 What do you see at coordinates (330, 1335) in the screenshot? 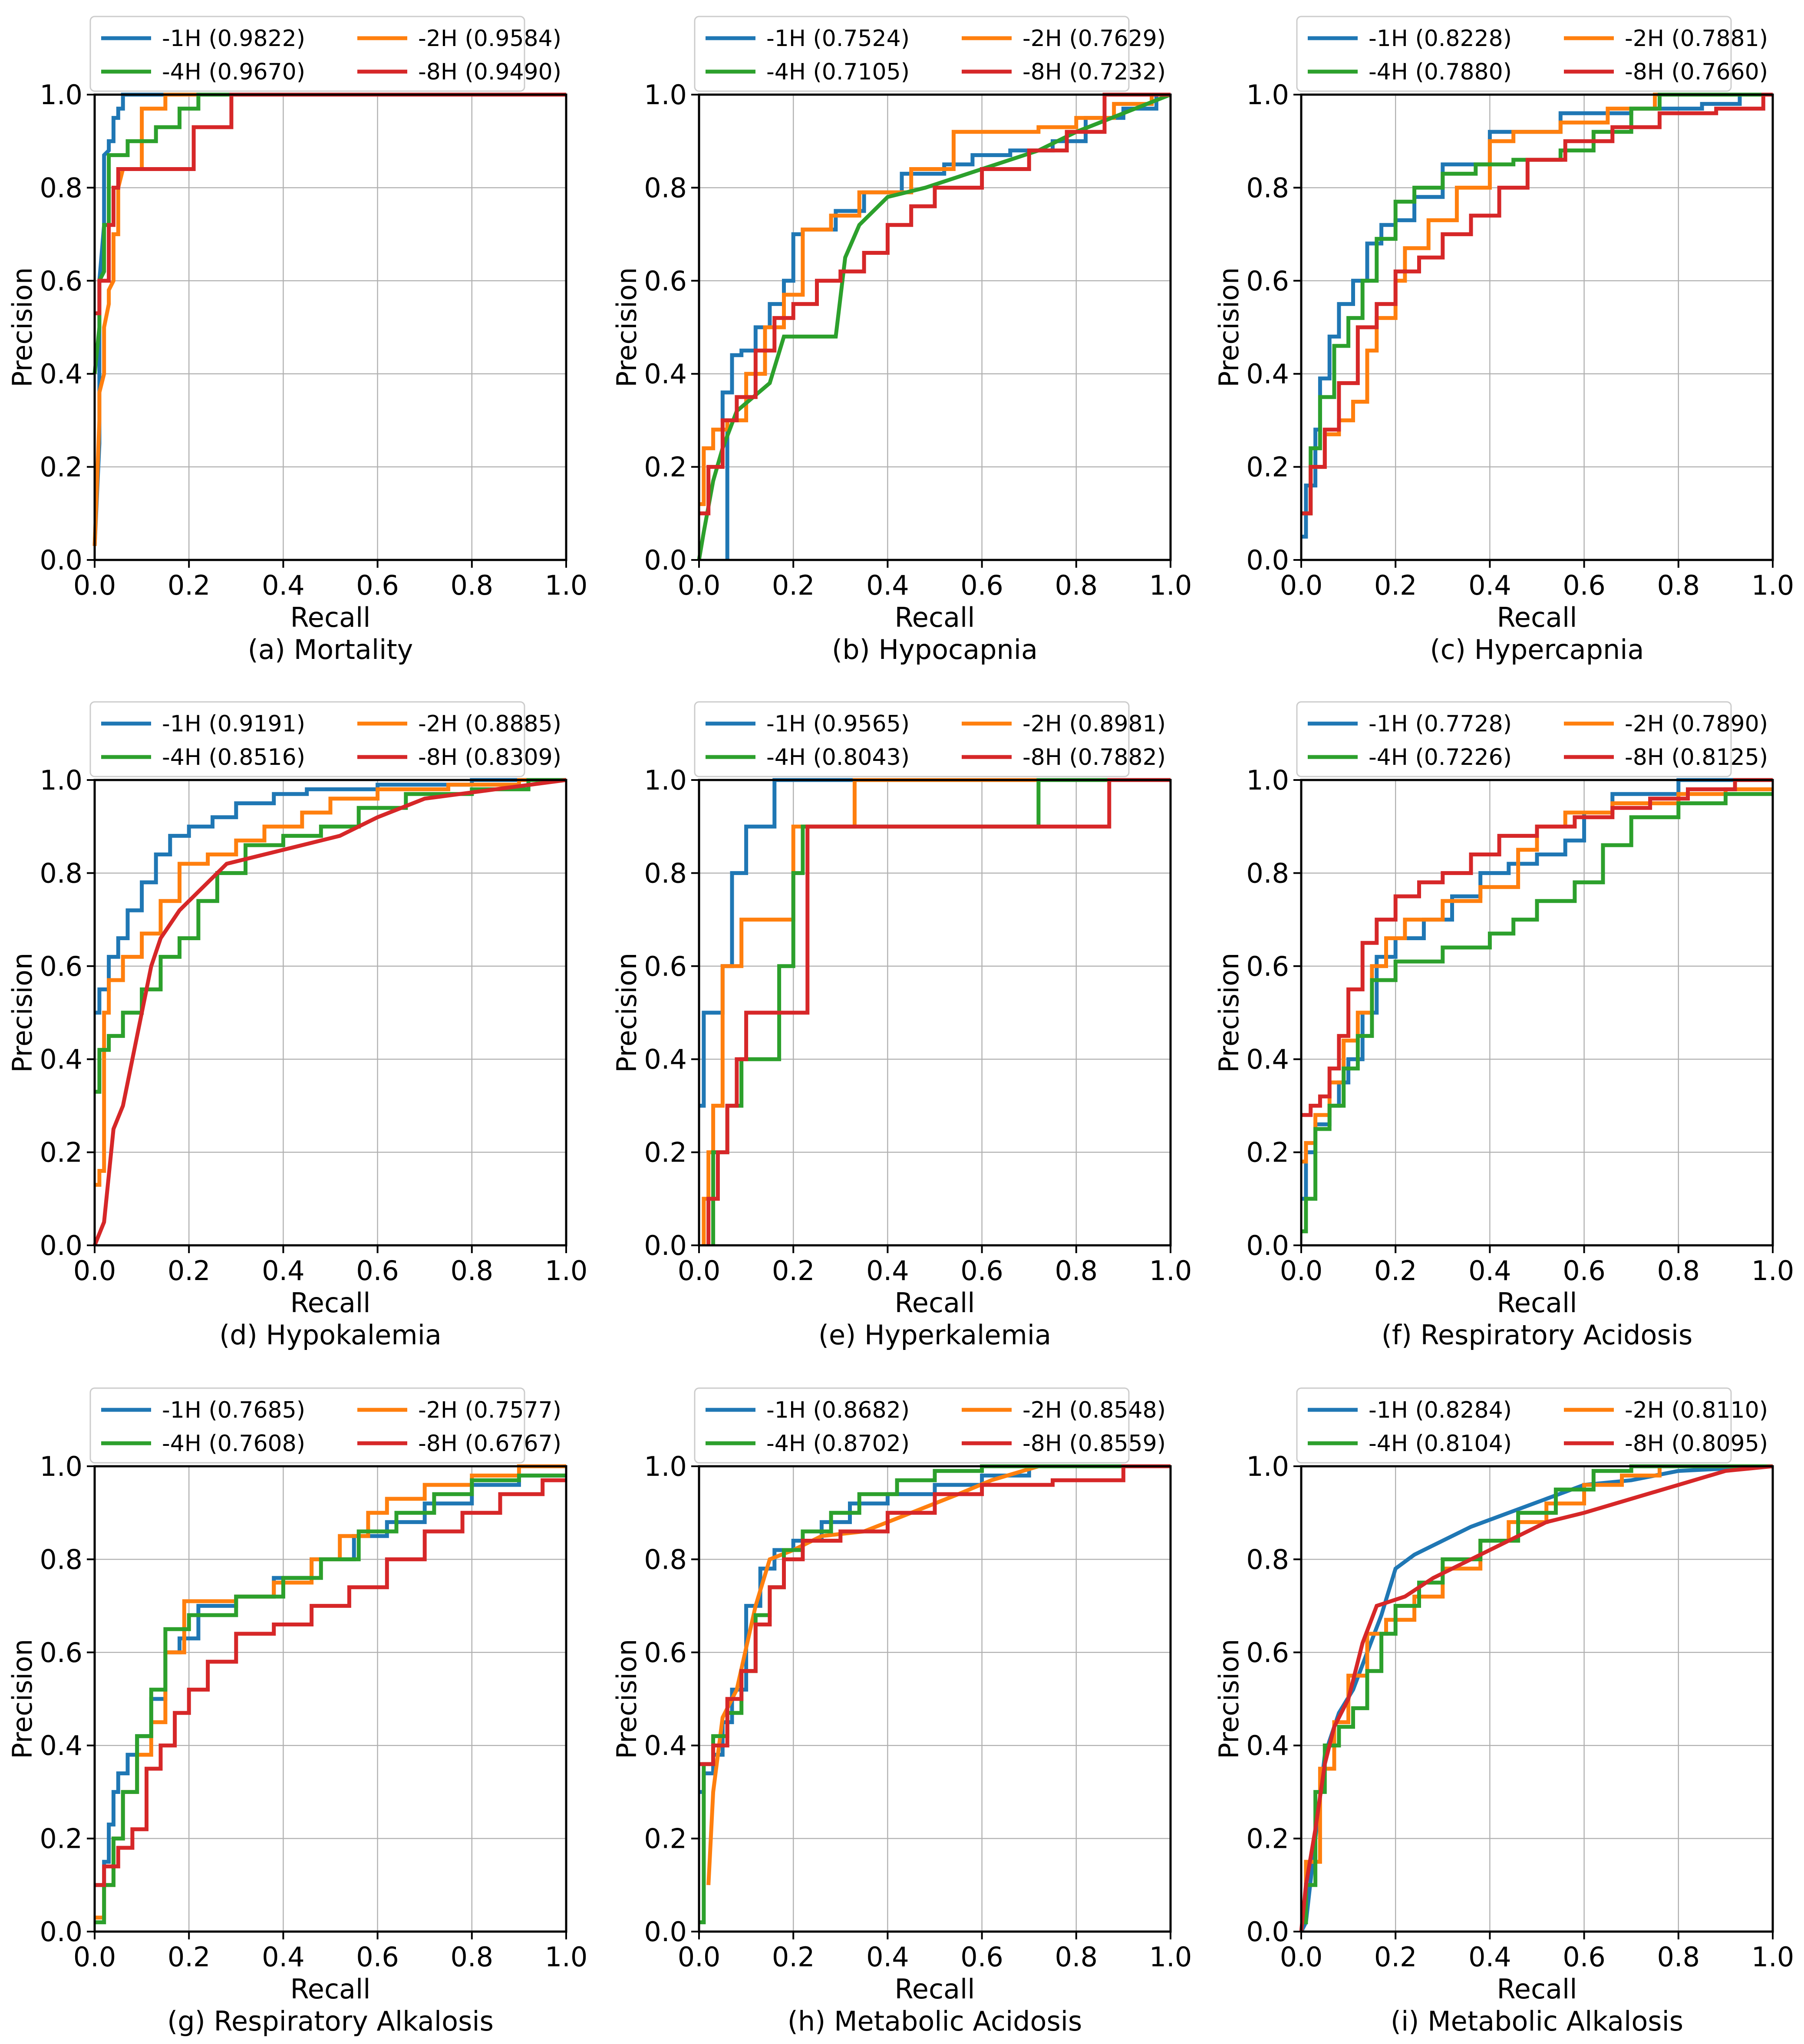
I see `chart-title: (d) Hypokalemia` at bounding box center [330, 1335].